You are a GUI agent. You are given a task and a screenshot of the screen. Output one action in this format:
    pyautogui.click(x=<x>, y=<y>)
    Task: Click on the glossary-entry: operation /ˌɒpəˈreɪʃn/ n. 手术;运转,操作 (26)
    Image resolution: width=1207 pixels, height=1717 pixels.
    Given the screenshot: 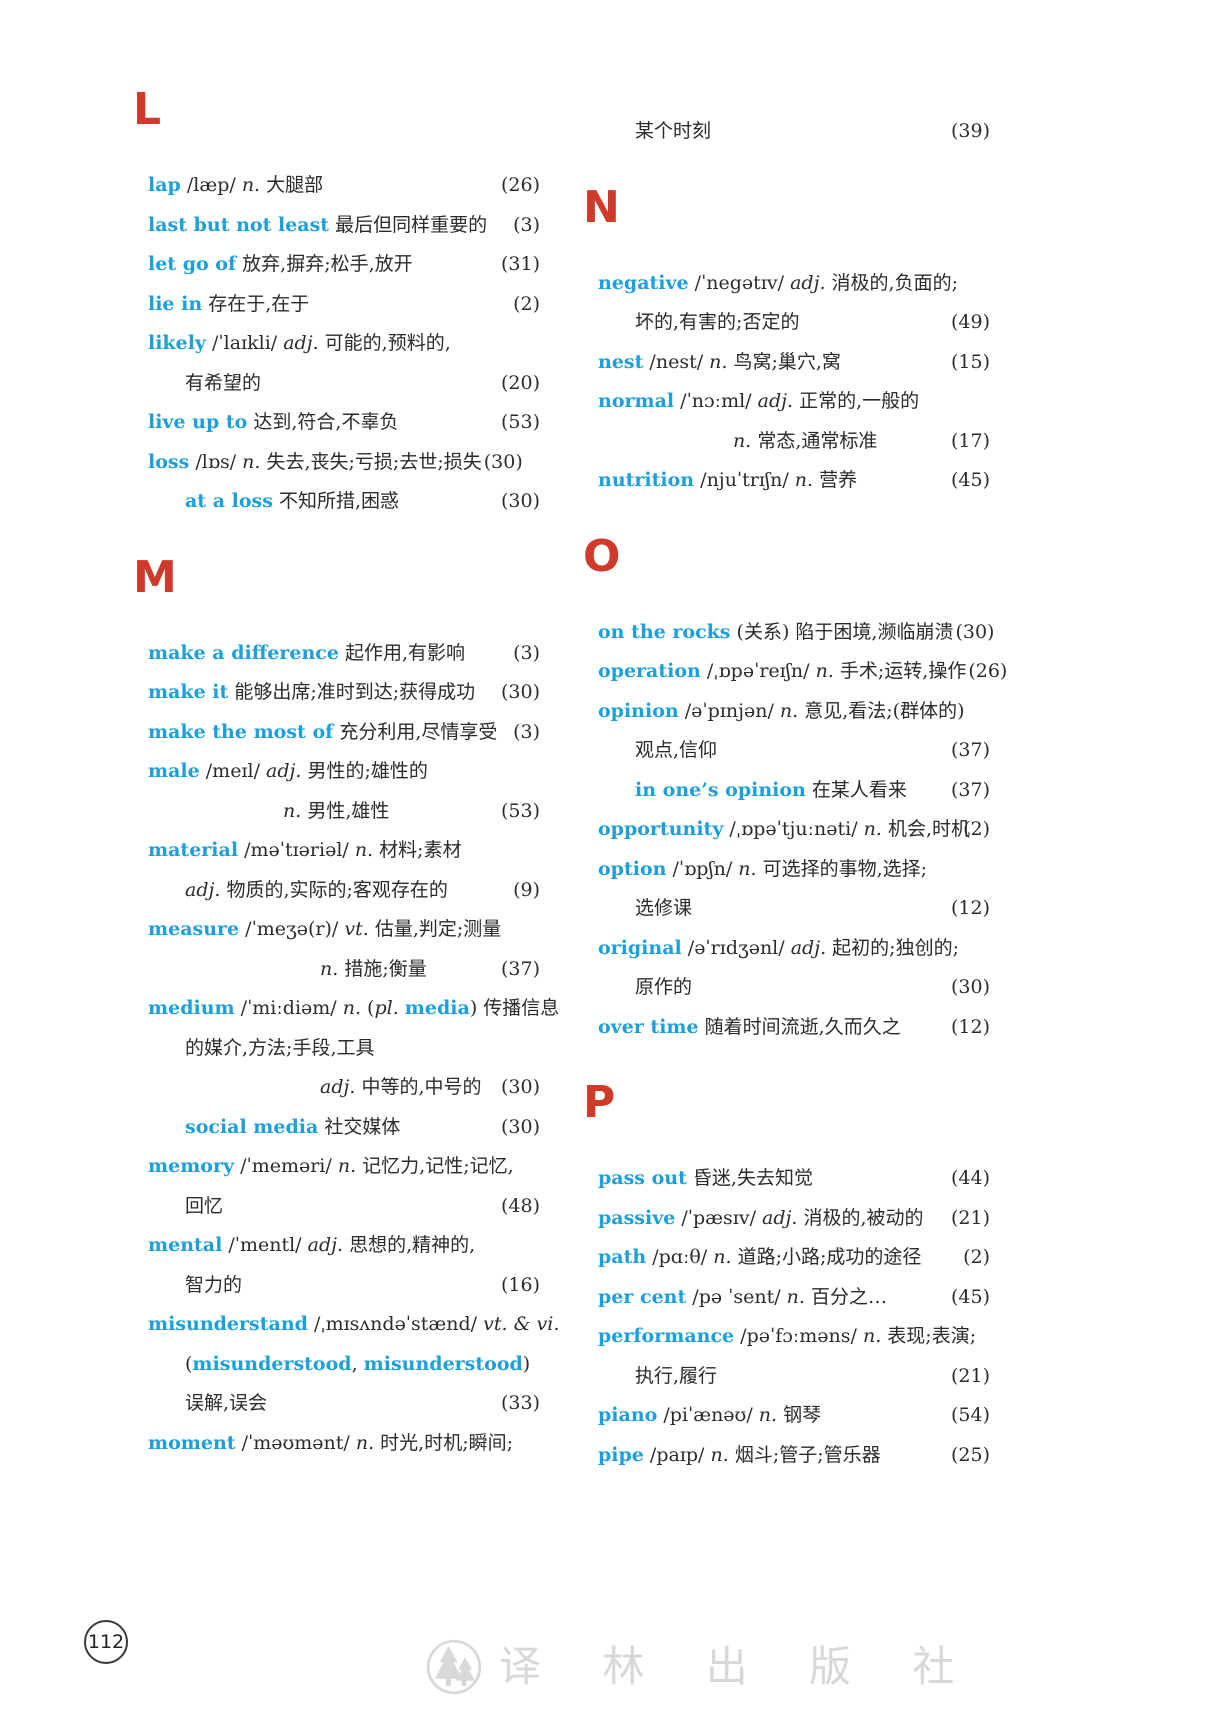 What is the action you would take?
    pyautogui.click(x=802, y=672)
    